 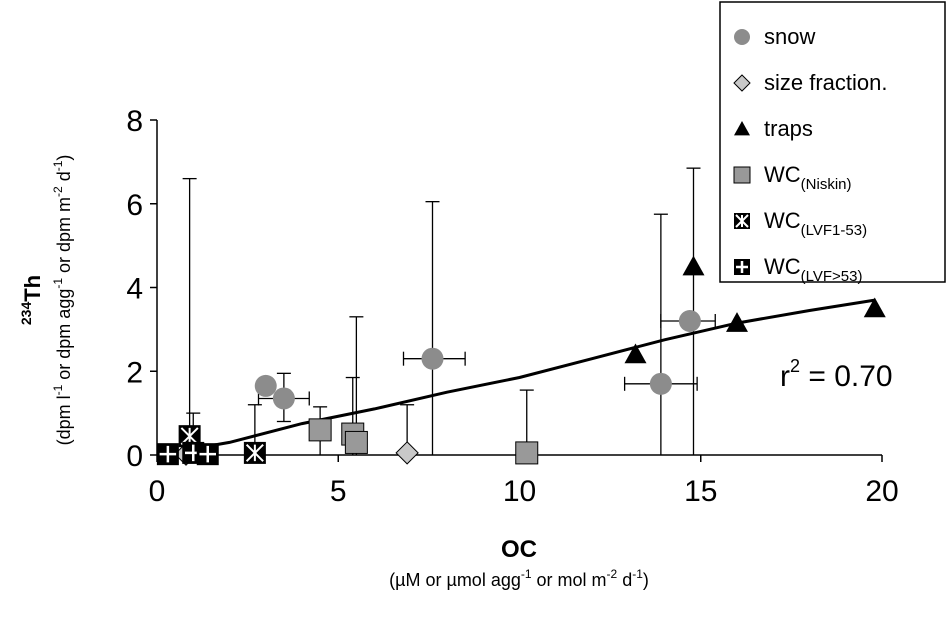 I want to click on x-axis-label: OC, so click(x=519, y=549).